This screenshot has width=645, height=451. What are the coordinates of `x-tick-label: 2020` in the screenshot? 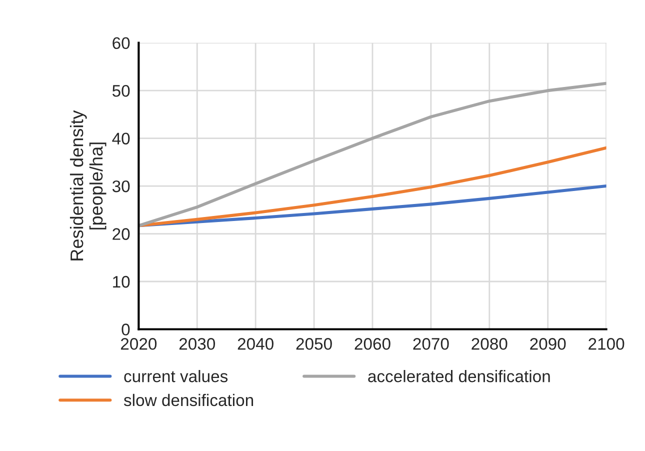 It's located at (138, 344).